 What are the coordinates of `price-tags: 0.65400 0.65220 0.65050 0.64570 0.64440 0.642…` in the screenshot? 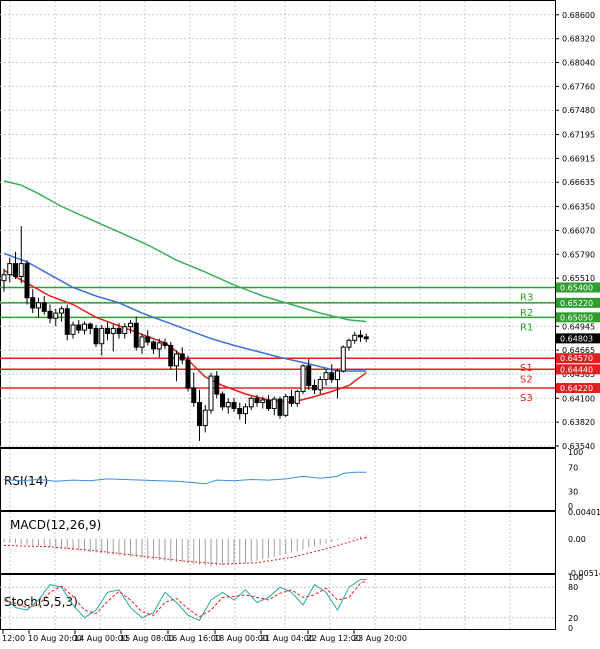 It's located at (578, 338).